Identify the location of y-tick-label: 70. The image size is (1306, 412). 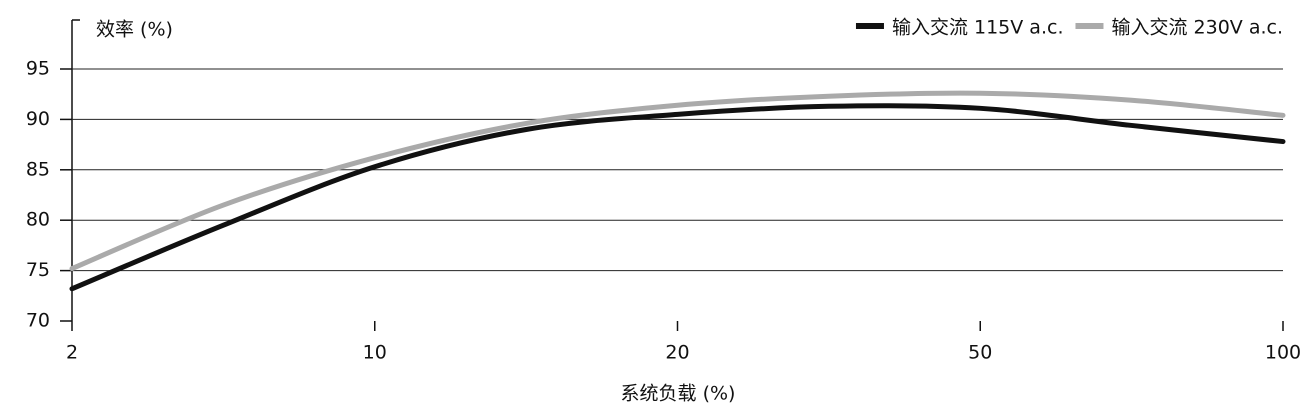
(38, 321).